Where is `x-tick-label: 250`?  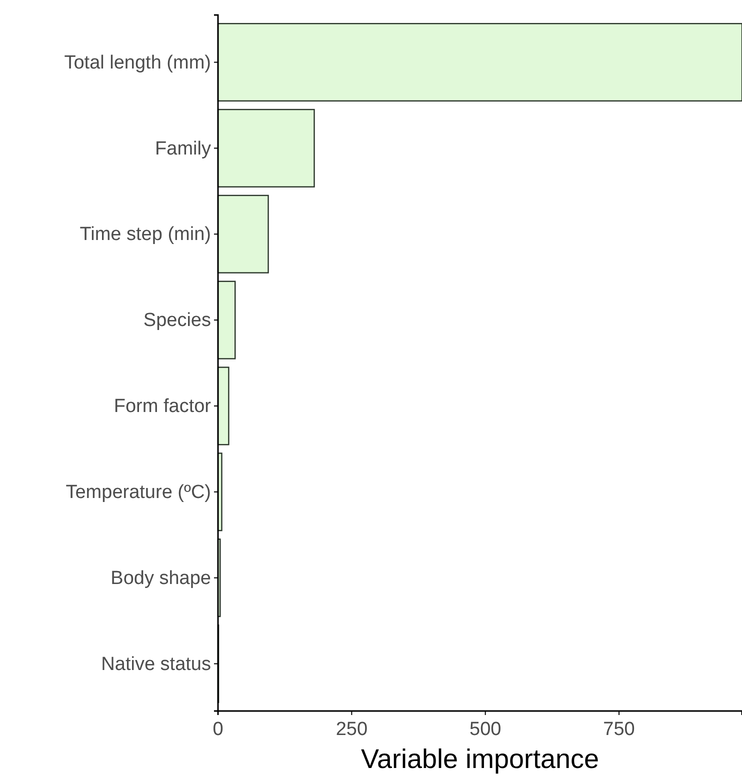 x-tick-label: 250 is located at coordinates (352, 729).